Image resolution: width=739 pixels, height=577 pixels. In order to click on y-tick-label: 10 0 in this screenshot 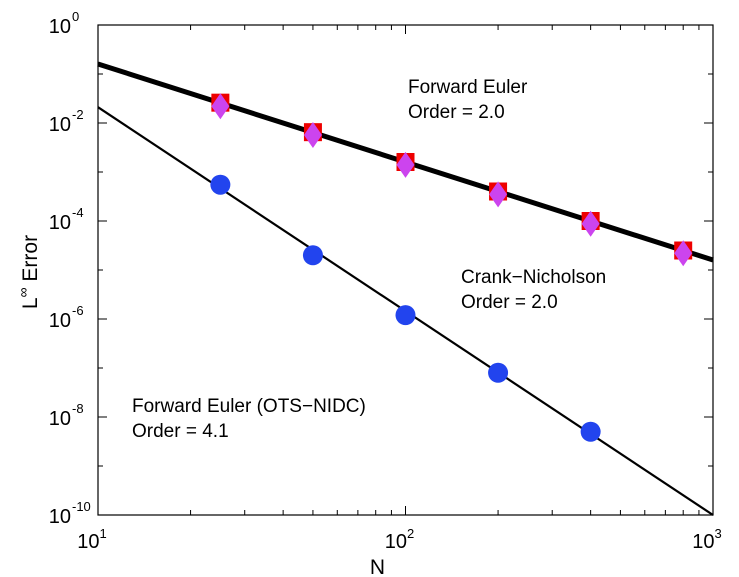, I will do `click(64, 23)`.